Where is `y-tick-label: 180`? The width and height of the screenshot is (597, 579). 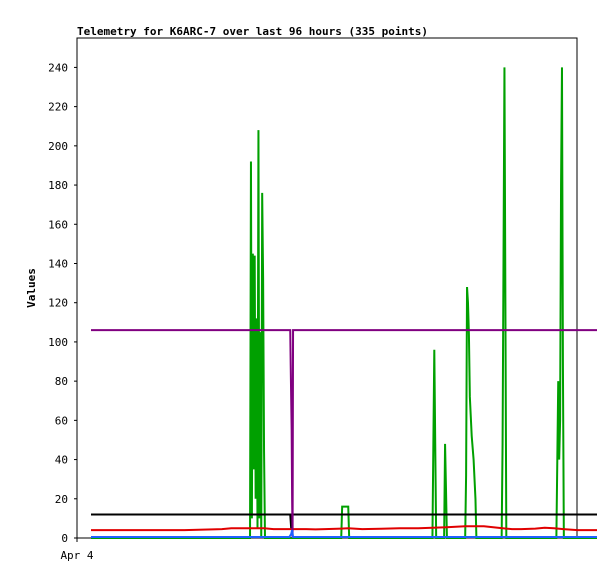 y-tick-label: 180 is located at coordinates (58, 185).